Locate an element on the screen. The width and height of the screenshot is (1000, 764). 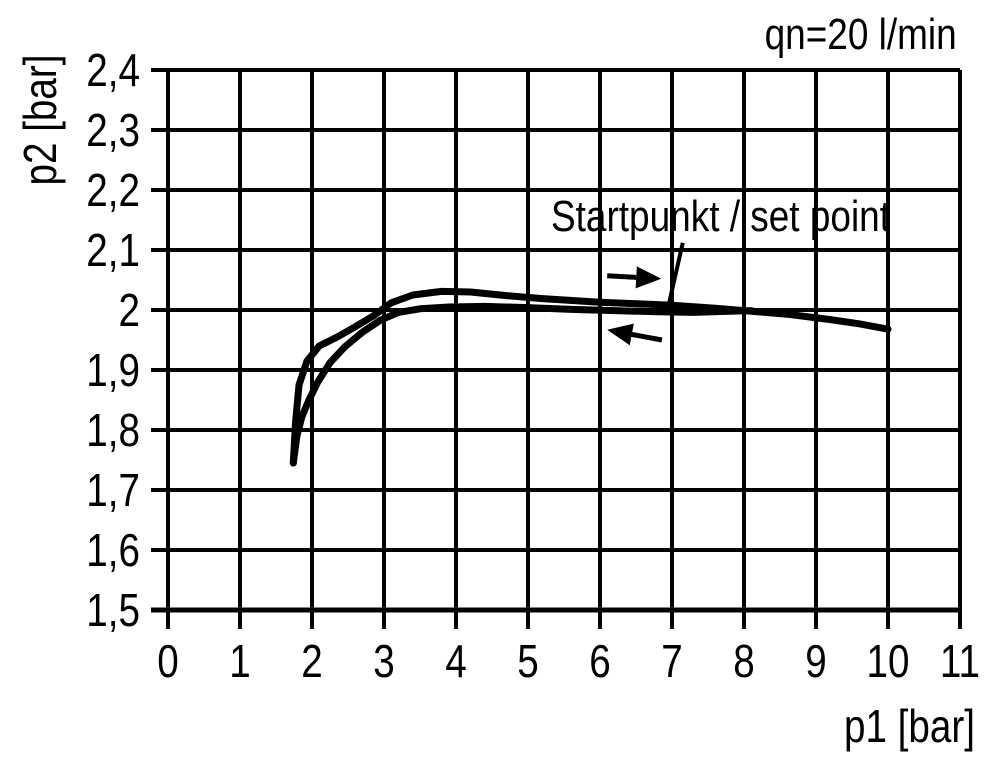
y-axis-tick-label-1,7: 1,7 is located at coordinates (113, 490).